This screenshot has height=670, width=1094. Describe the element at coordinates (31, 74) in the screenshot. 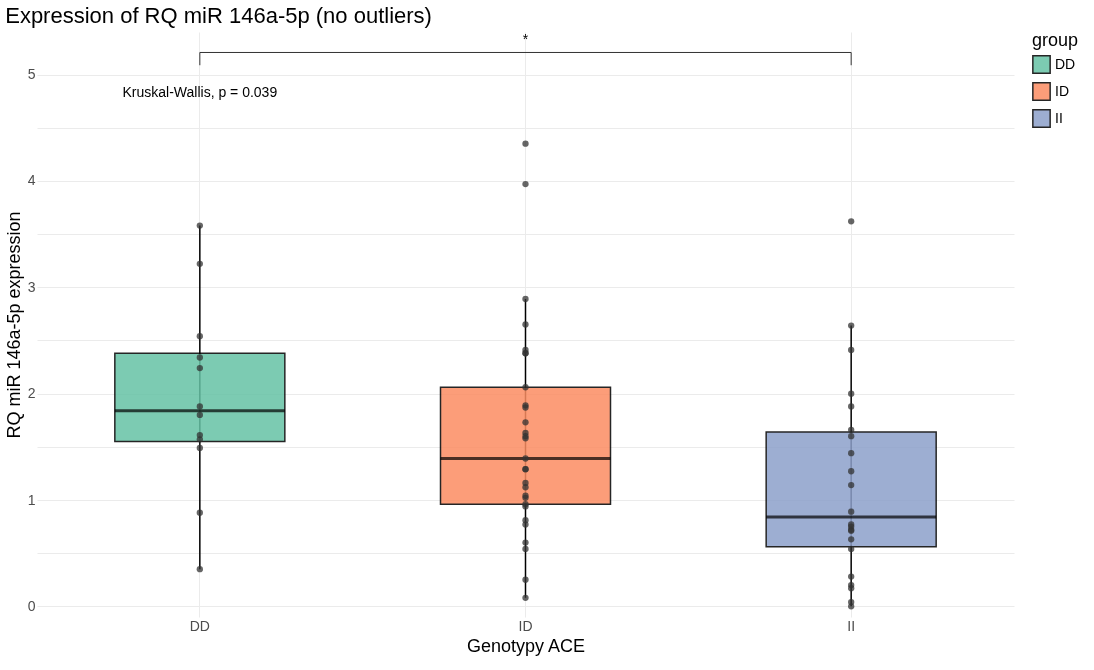

I see `y-tick-label: 5` at that location.